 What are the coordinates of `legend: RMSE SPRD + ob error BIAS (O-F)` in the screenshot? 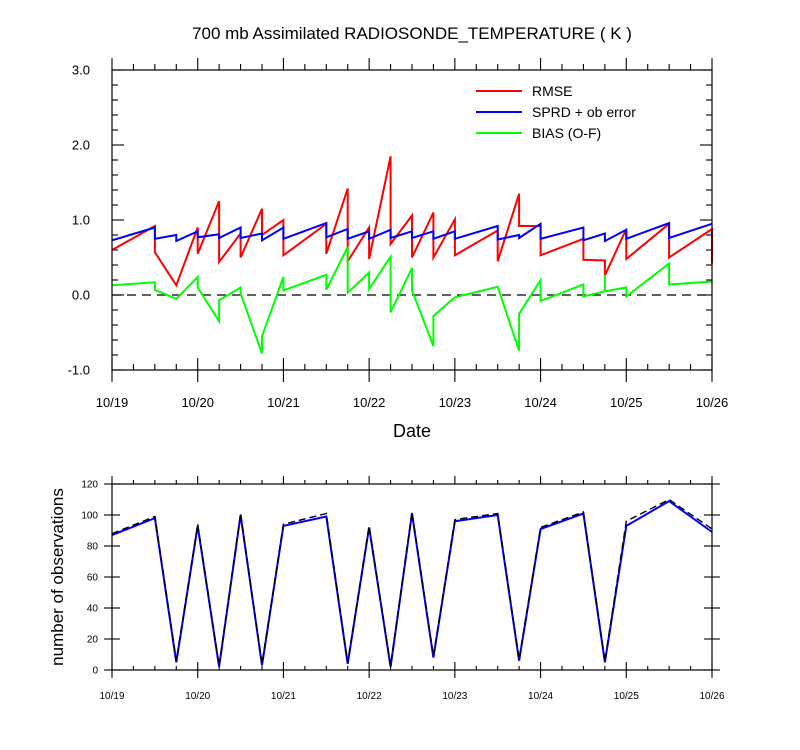 It's located at (556, 112).